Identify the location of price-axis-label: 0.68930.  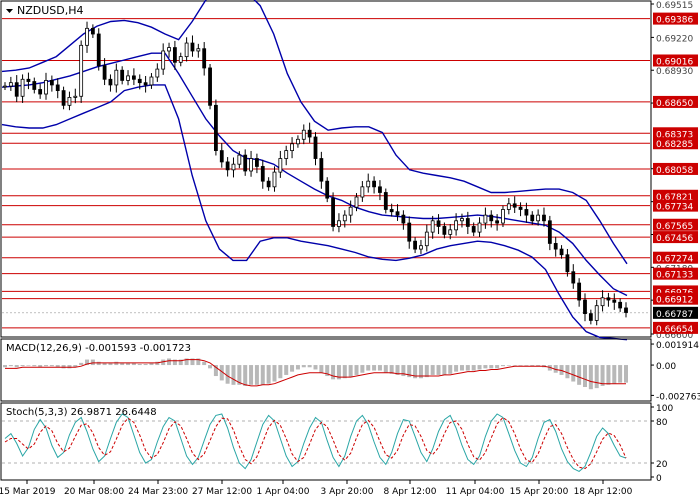
(674, 72).